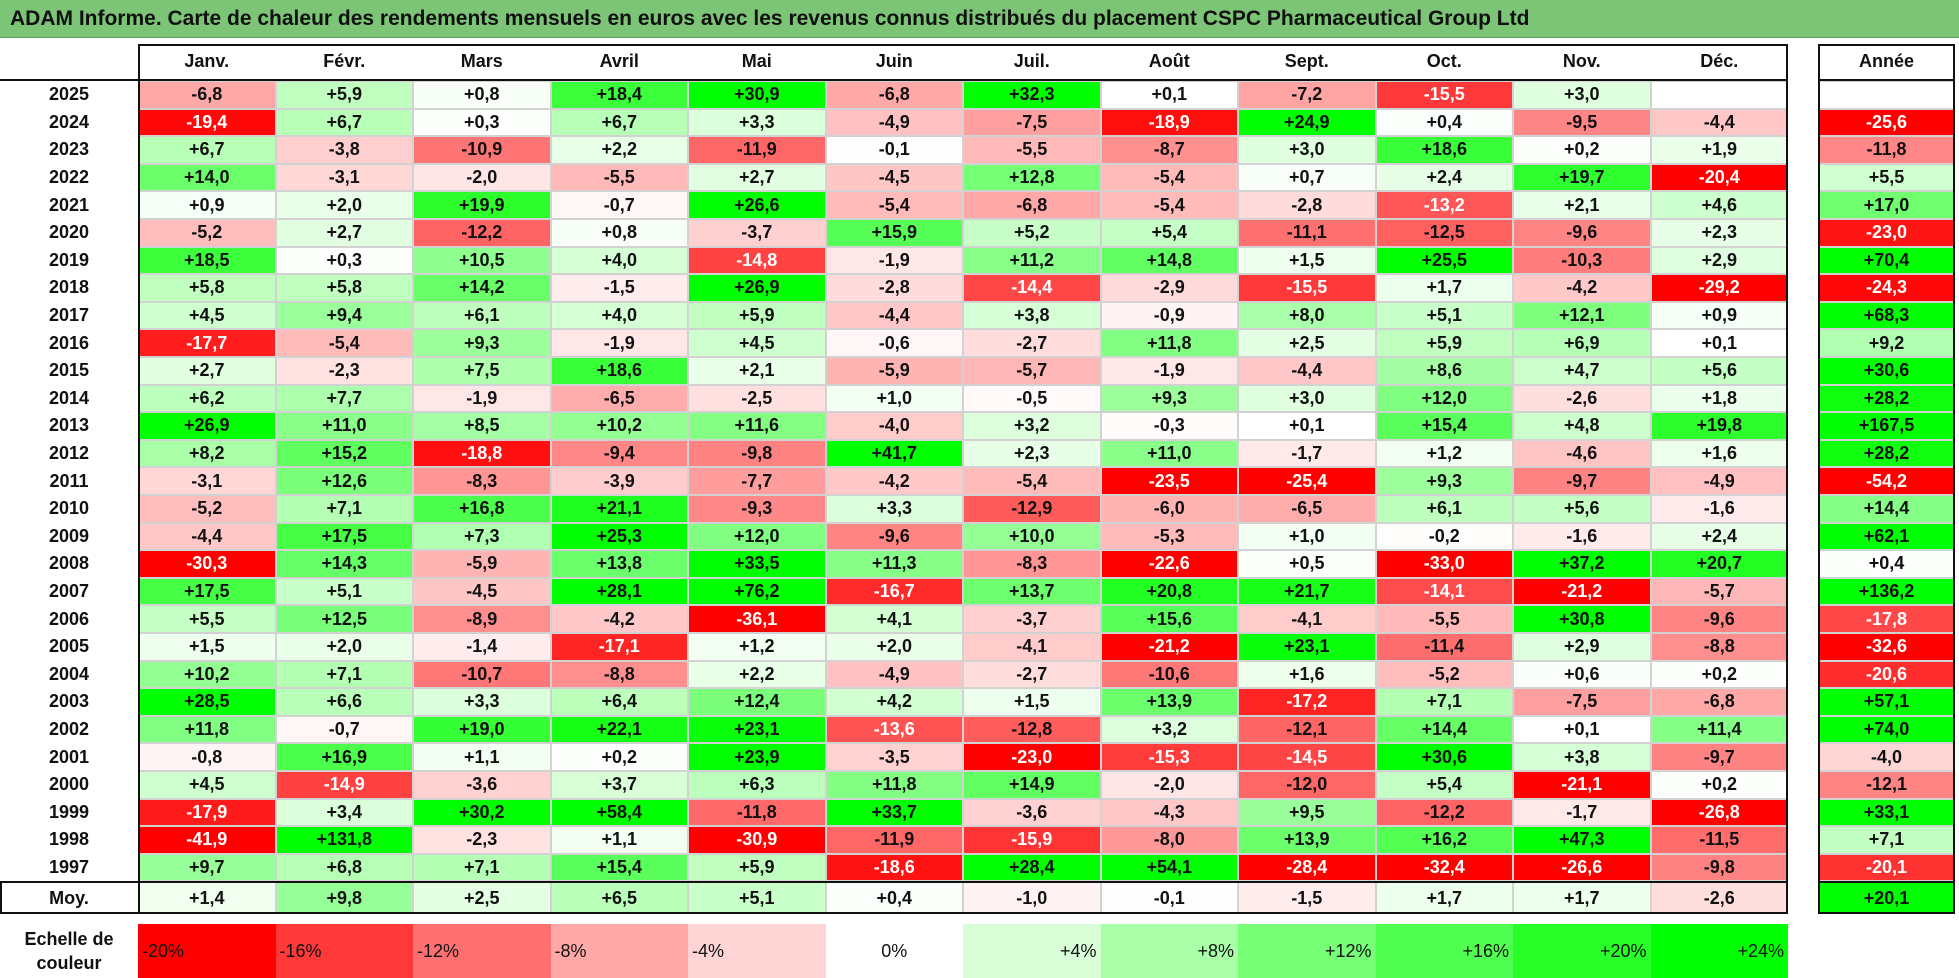  What do you see at coordinates (1307, 619) in the screenshot?
I see `heatmap-cell: -4,1` at bounding box center [1307, 619].